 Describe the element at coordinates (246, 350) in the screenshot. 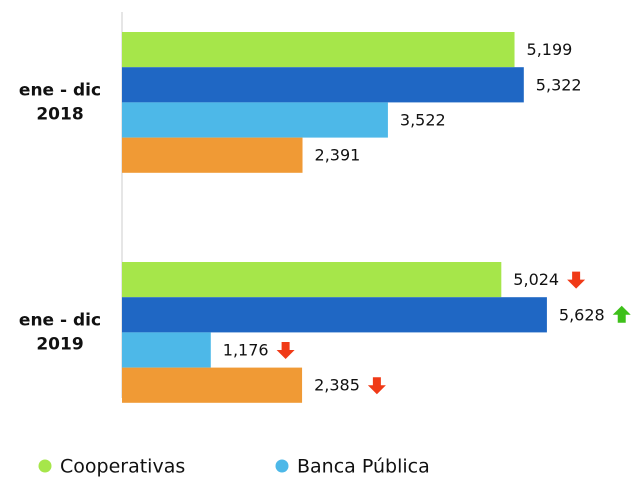

I see `value-label: 1,176` at that location.